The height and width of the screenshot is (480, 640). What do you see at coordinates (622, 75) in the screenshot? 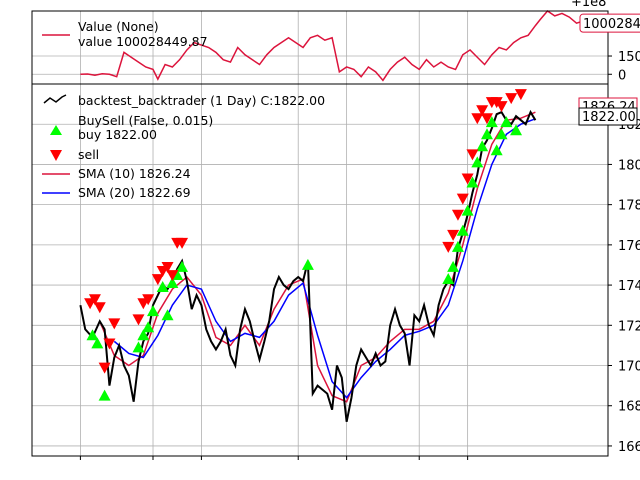
I see `value-ytick-label: 0` at bounding box center [622, 75].